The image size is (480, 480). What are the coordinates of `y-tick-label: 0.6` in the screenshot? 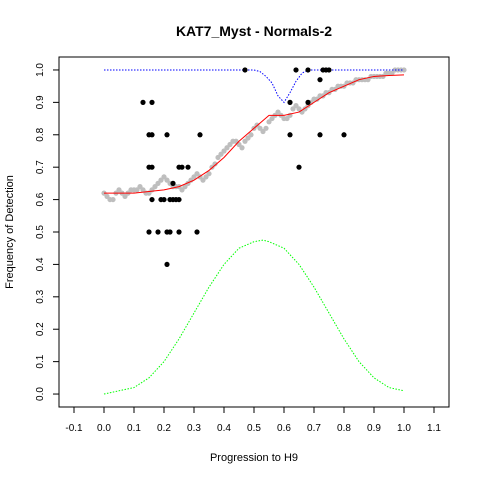 It's located at (40, 199).